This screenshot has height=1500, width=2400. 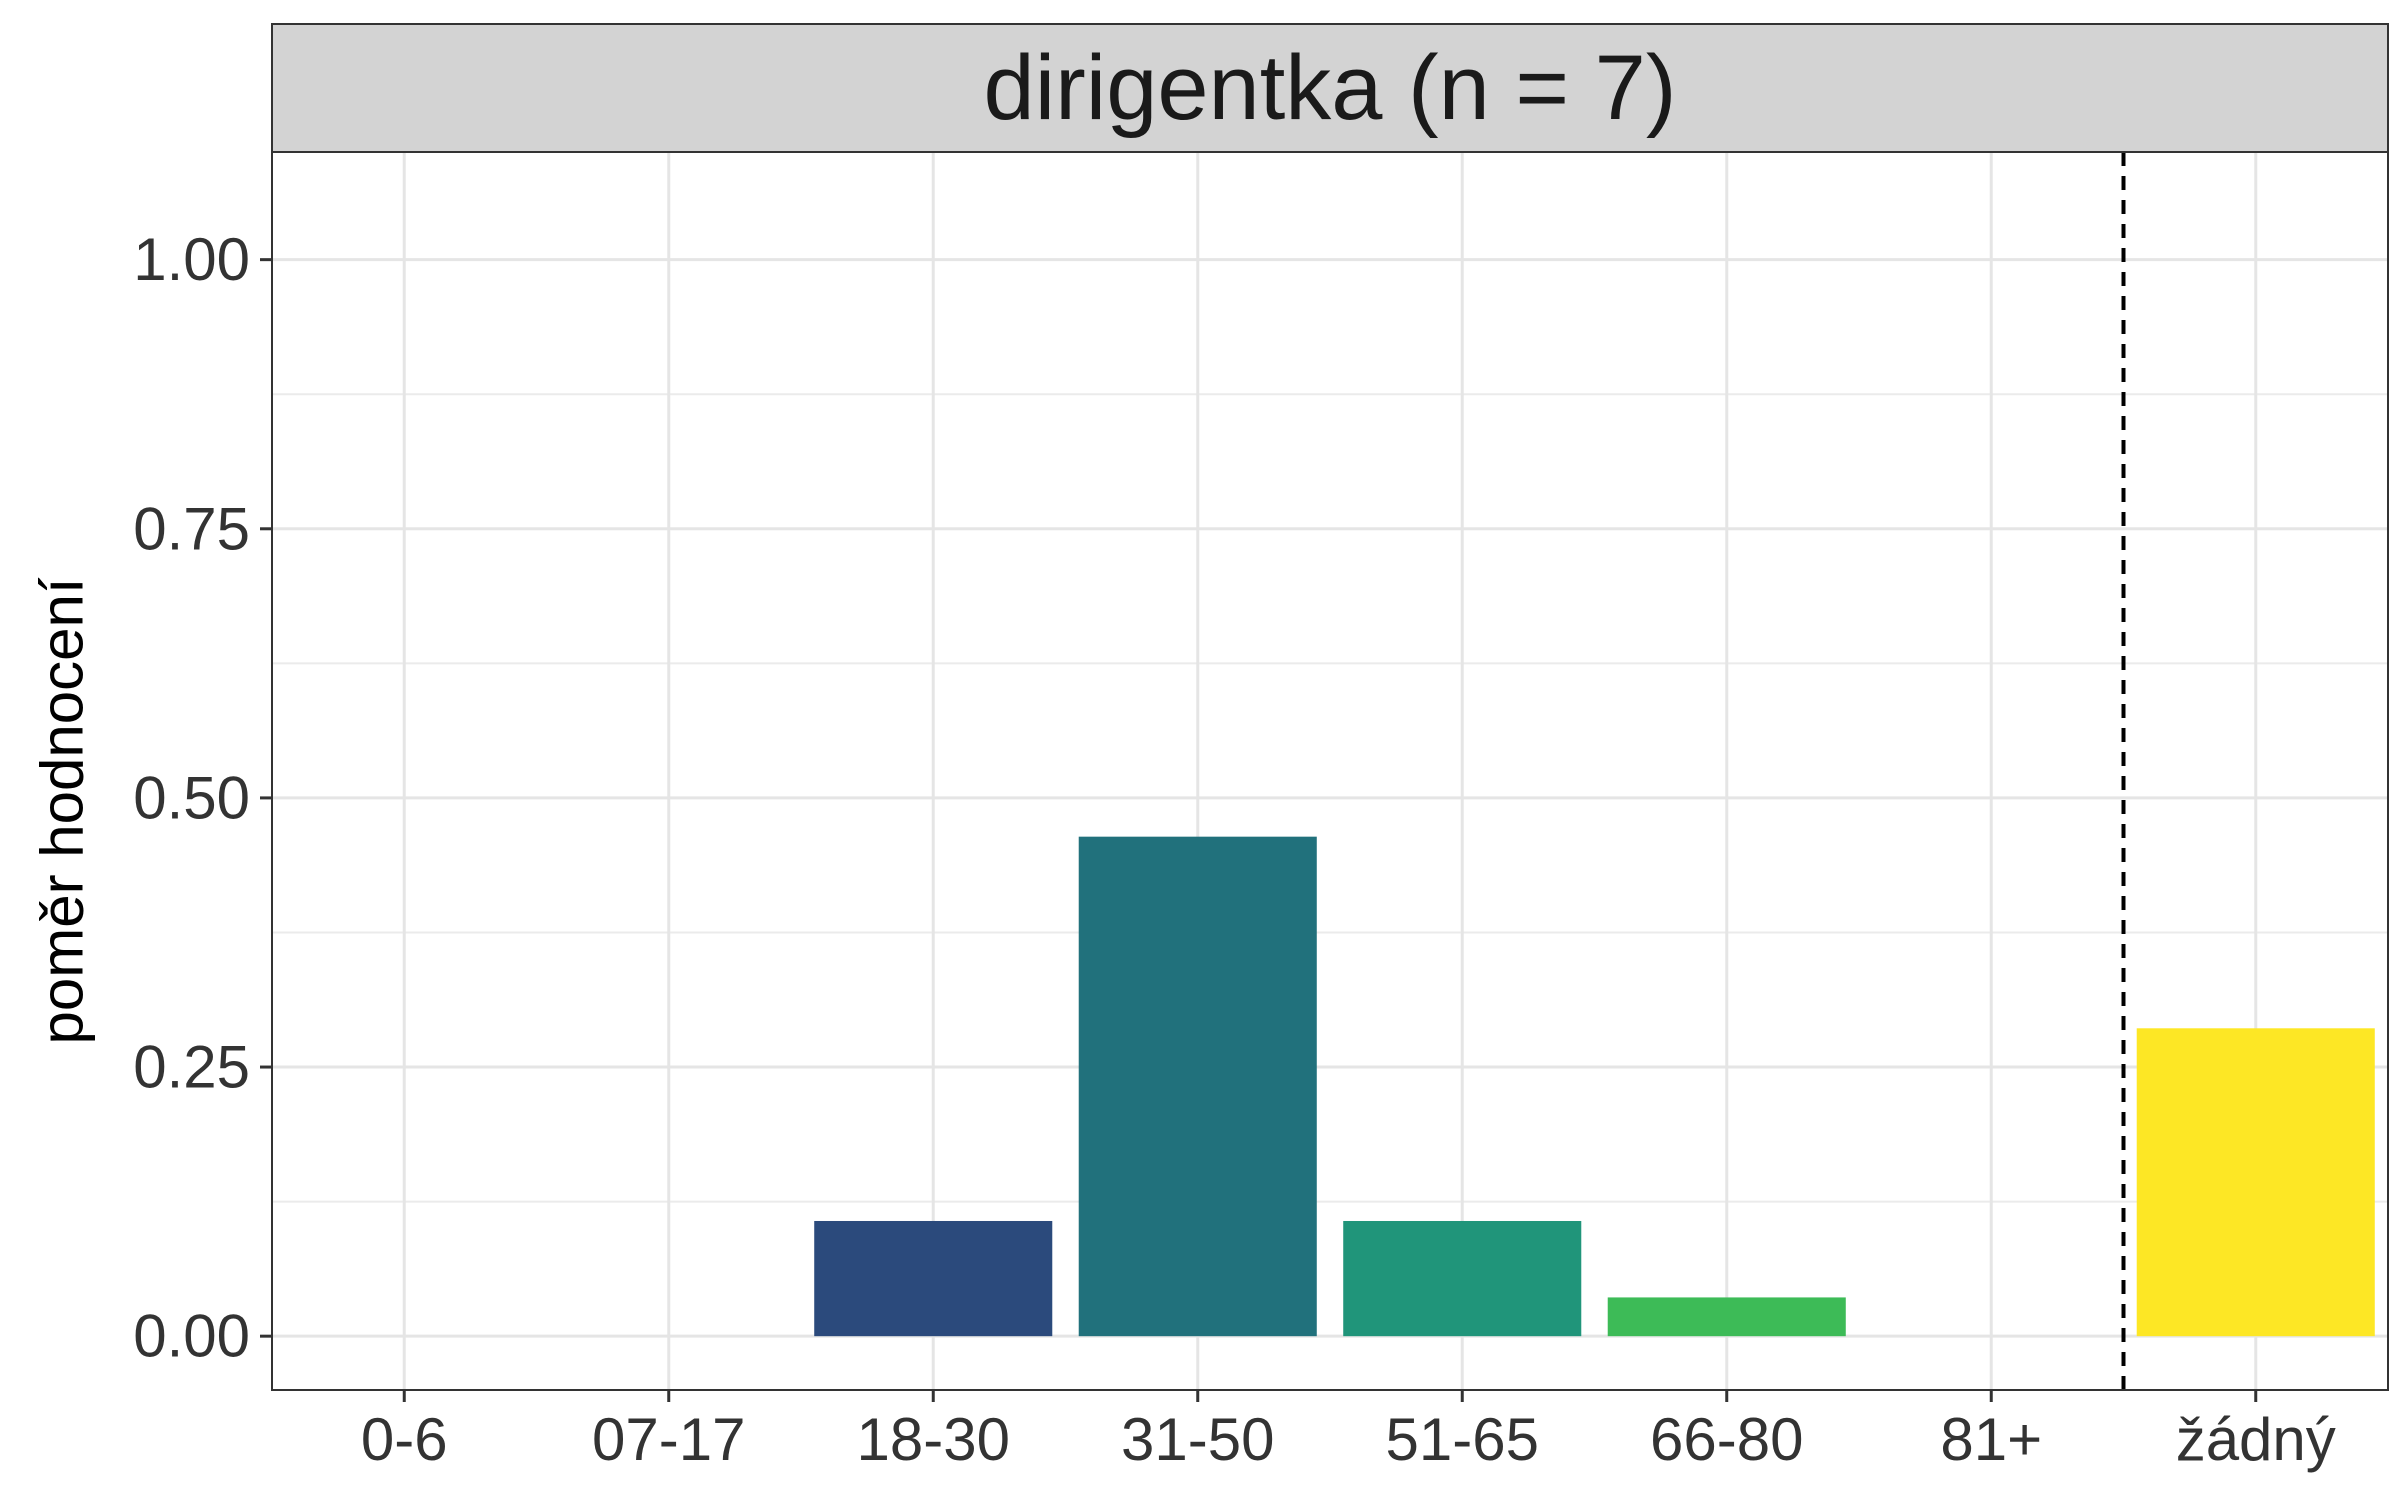 What do you see at coordinates (62, 810) in the screenshot?
I see `y-axis-title: poměr hodnocení` at bounding box center [62, 810].